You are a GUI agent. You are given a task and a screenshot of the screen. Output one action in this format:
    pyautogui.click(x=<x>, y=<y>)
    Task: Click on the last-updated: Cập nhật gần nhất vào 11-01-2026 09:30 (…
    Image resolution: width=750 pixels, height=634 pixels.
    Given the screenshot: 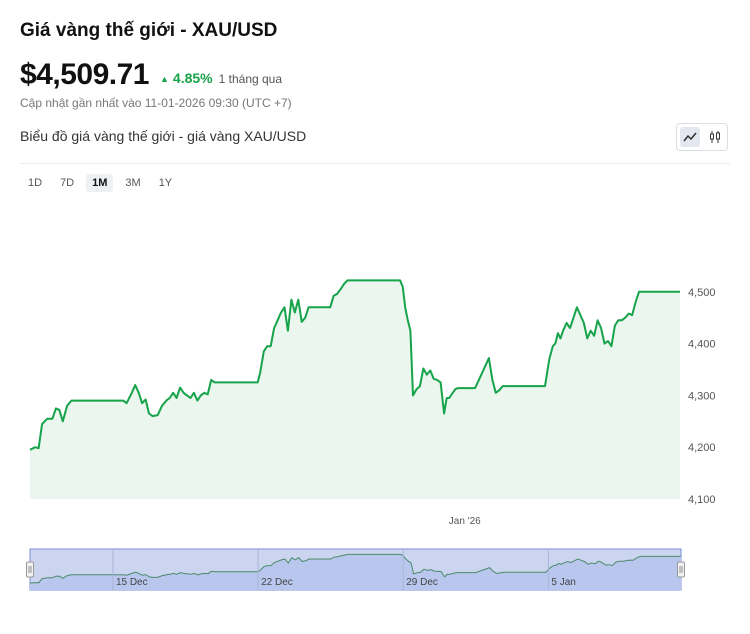 What is the action you would take?
    pyautogui.click(x=156, y=103)
    